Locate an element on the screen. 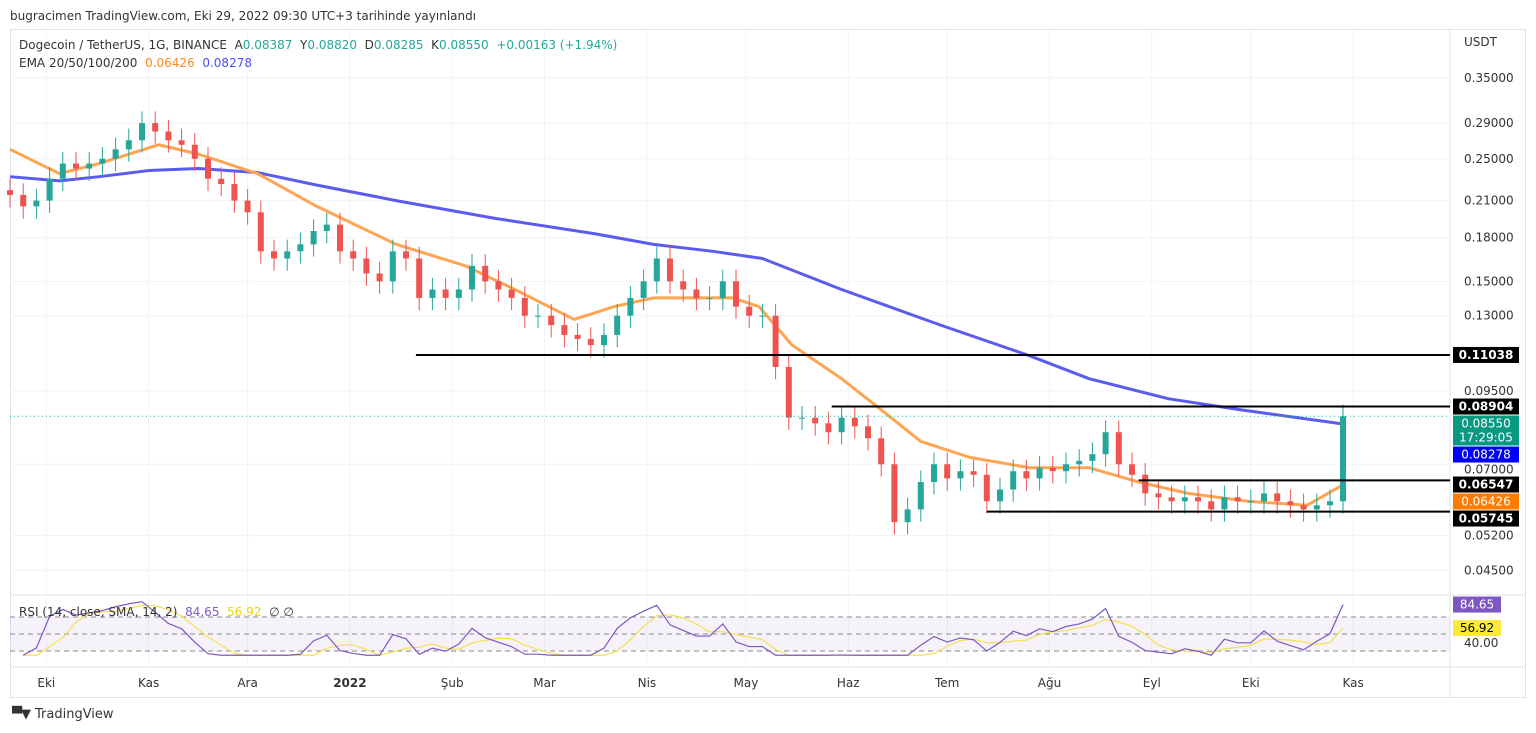 The image size is (1536, 733). symbol-name: Dogecoin / TetherUS, 1G, BINANCE is located at coordinates (123, 45).